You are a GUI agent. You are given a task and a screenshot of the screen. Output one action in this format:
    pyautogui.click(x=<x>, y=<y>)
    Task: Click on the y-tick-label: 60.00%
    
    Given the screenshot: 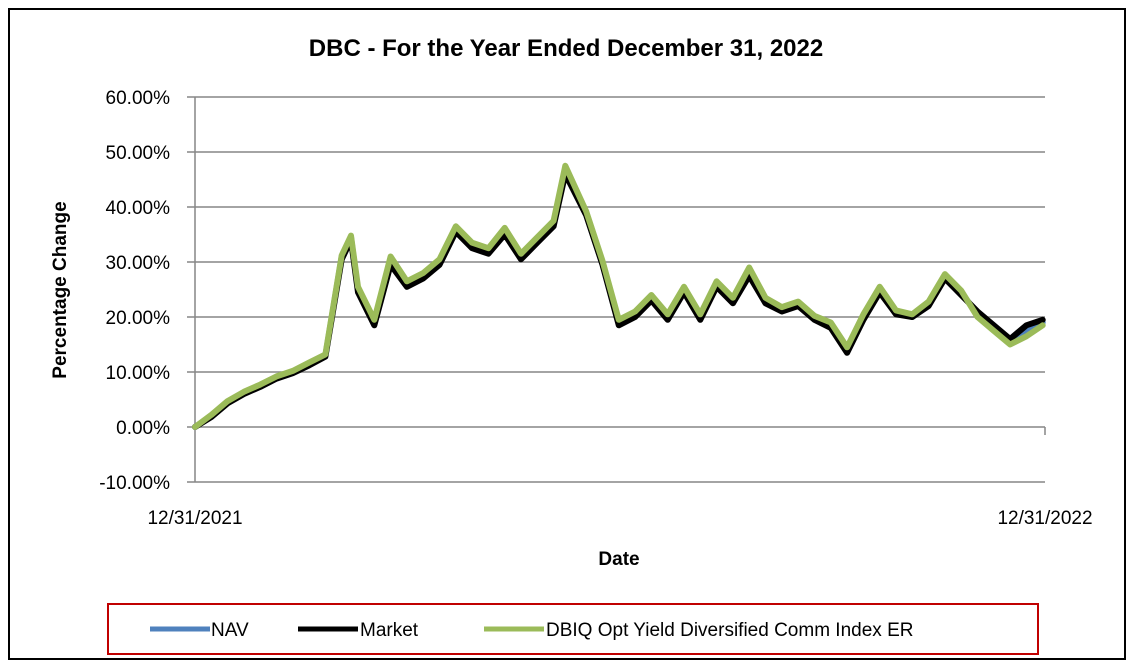 What is the action you would take?
    pyautogui.click(x=138, y=98)
    